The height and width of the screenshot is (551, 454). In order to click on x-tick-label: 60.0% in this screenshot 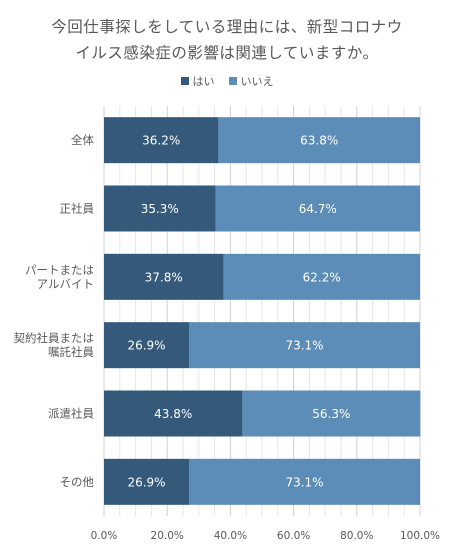, I will do `click(293, 536)`.